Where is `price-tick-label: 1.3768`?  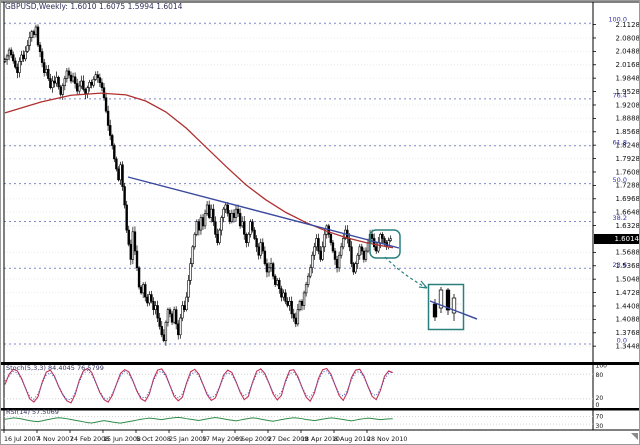 price-tick-label: 1.3768 is located at coordinates (628, 333).